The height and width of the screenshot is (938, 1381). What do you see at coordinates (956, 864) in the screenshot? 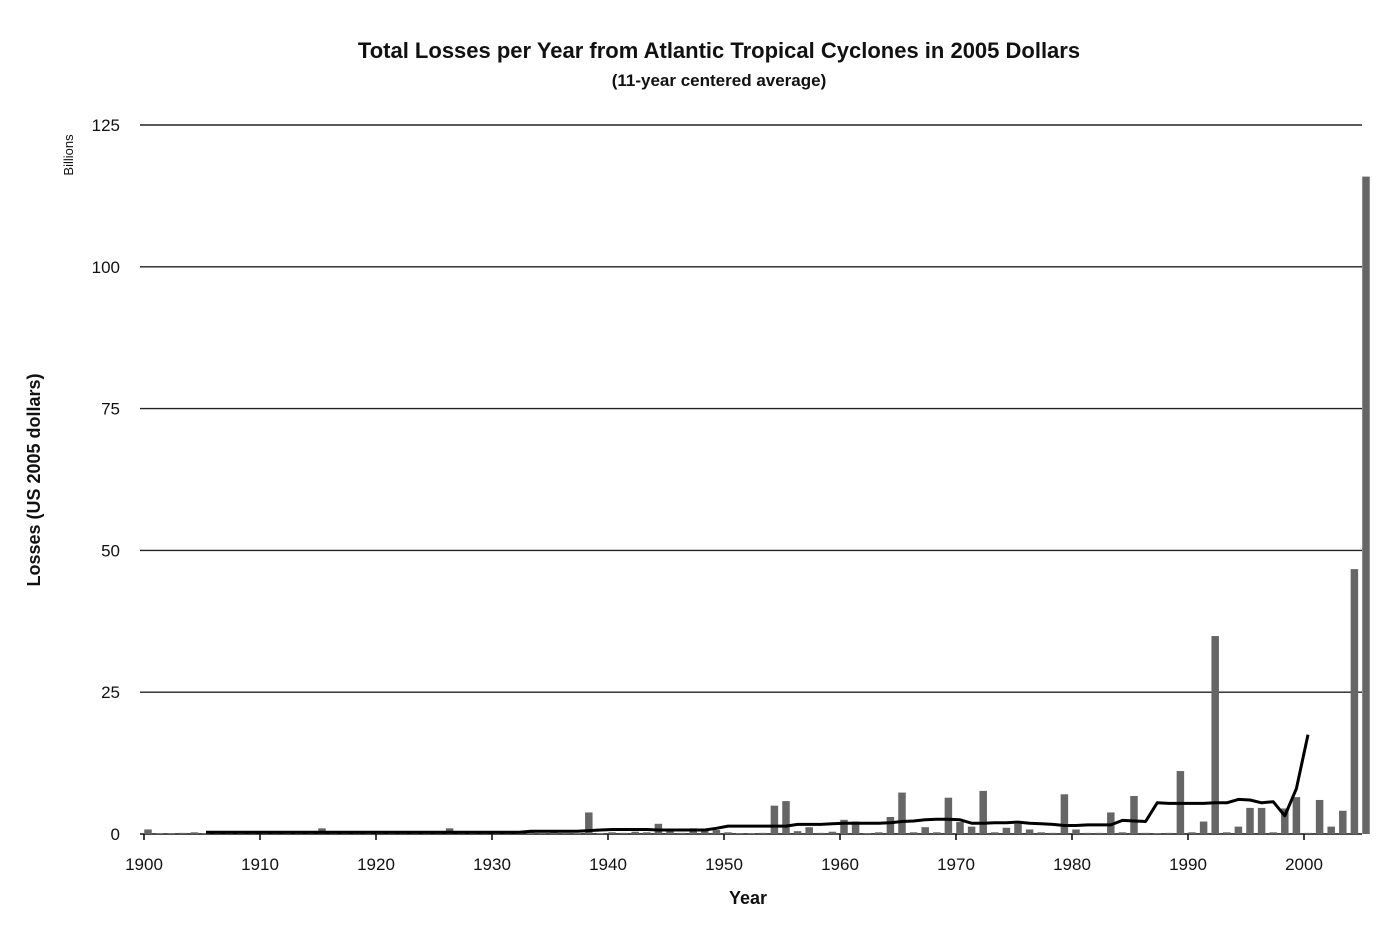
I see `x-tick-label: 1970` at bounding box center [956, 864].